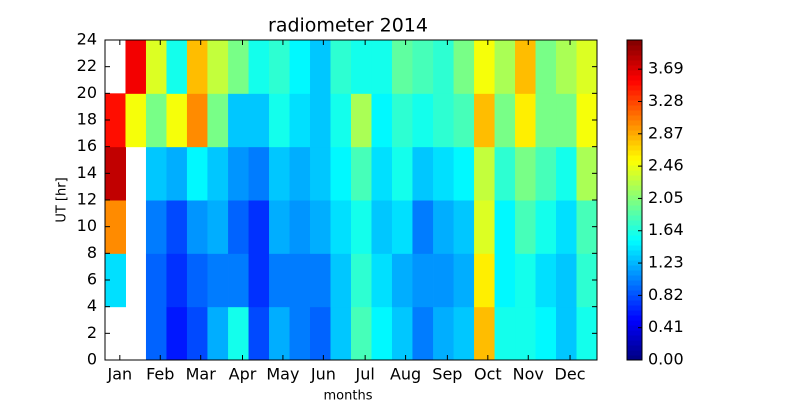  Describe the element at coordinates (488, 374) in the screenshot. I see `x-tick-label: Oct` at that location.